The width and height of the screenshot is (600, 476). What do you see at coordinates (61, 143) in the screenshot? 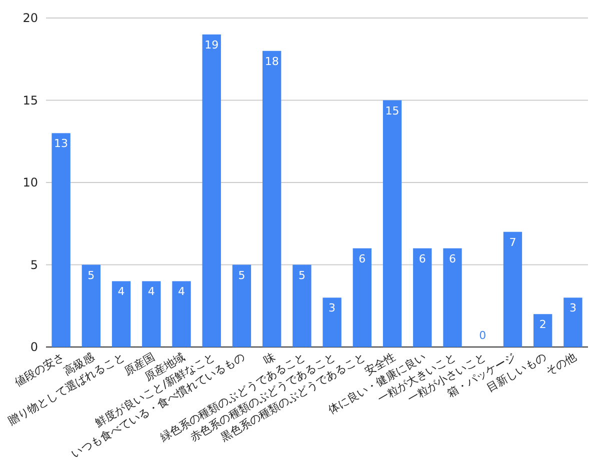
I see `data-label: 13` at bounding box center [61, 143].